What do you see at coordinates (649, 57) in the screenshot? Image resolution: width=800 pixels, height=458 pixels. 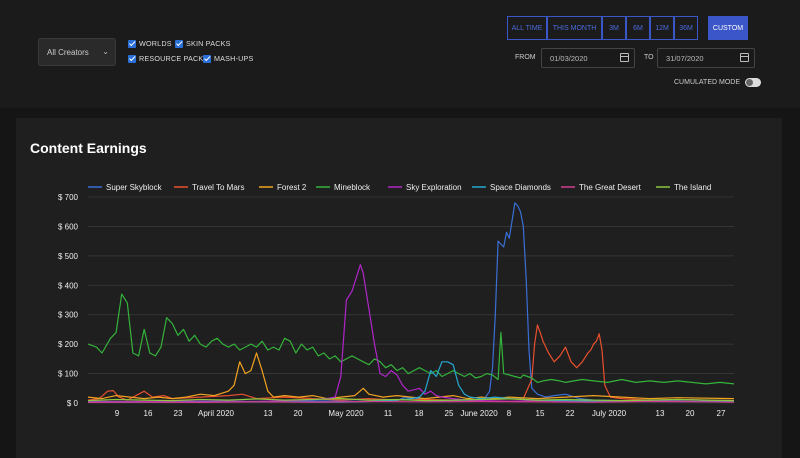 I see `to-label: TO` at bounding box center [649, 57].